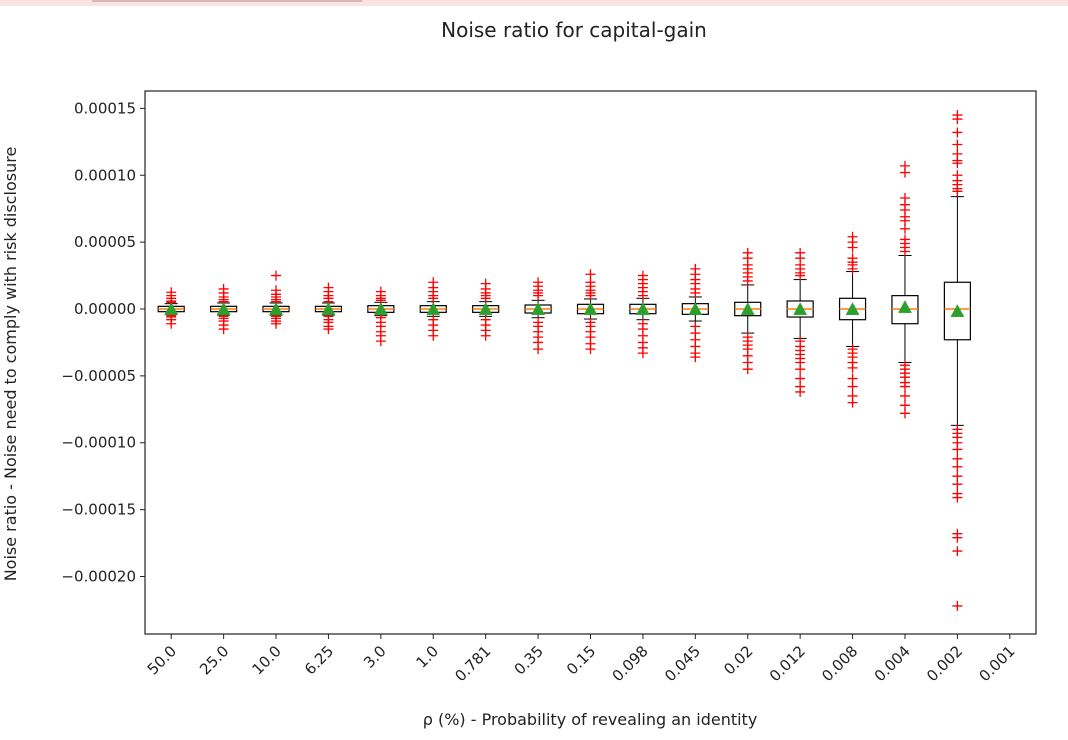  What do you see at coordinates (105, 175) in the screenshot?
I see `y-tick-label: 0.00010` at bounding box center [105, 175].